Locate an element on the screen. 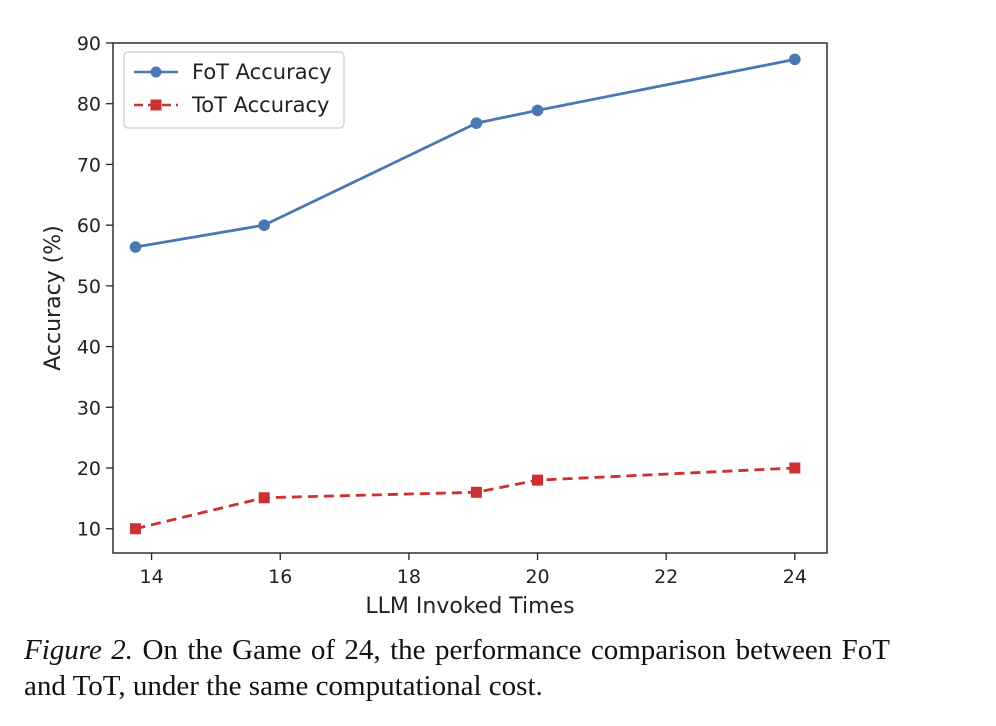 The image size is (996, 726). y-tick-label: 50 is located at coordinates (89, 287).